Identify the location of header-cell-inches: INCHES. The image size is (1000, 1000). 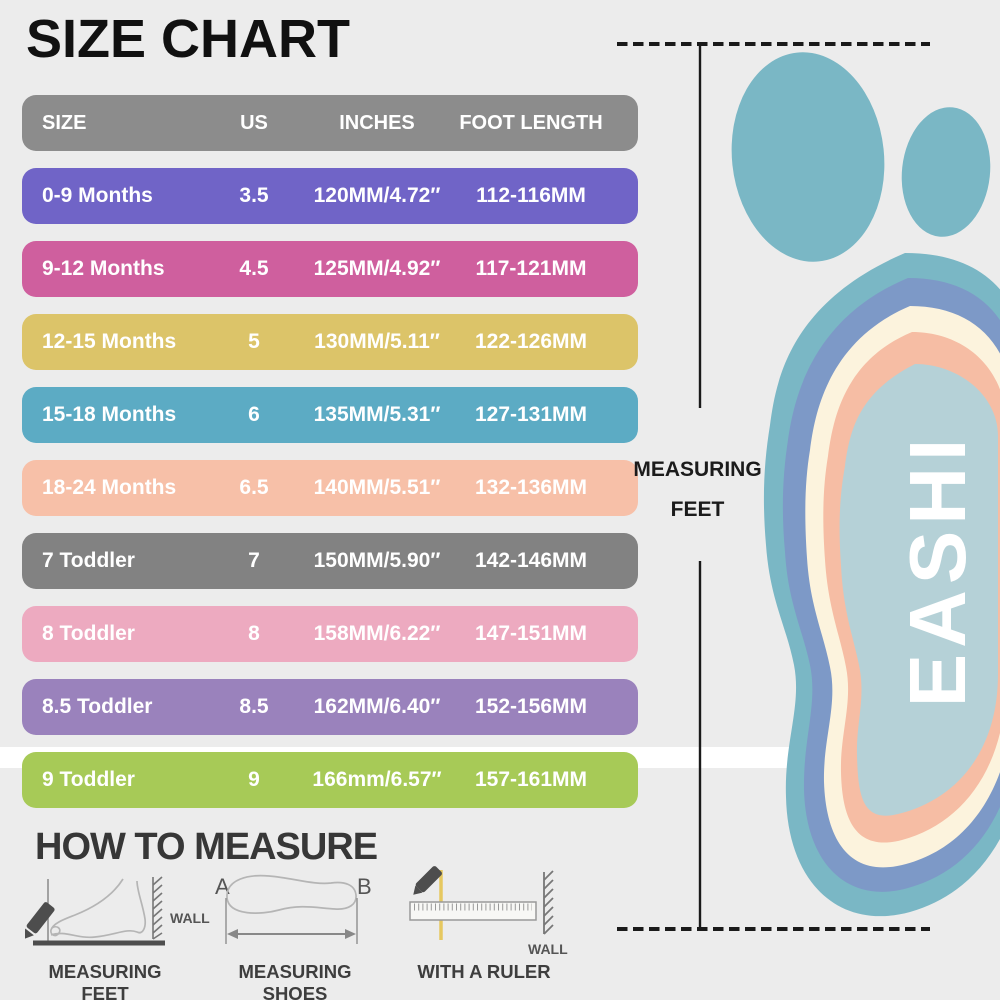
(377, 122).